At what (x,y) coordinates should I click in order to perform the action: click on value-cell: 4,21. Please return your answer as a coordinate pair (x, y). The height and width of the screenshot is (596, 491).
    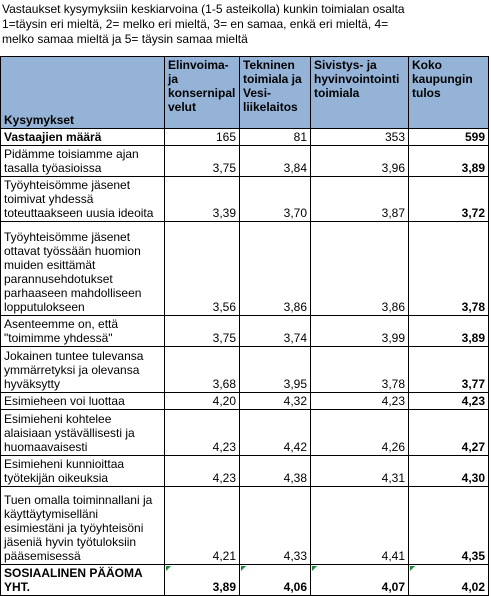
    Looking at the image, I should click on (202, 525).